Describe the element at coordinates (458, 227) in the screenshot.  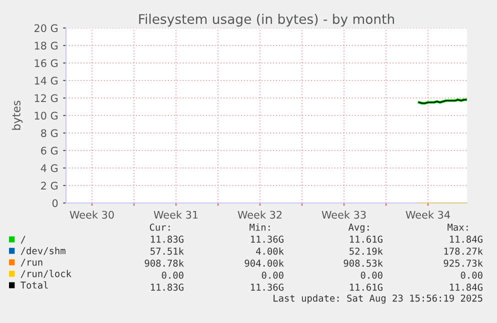
I see `text: Max:` at that location.